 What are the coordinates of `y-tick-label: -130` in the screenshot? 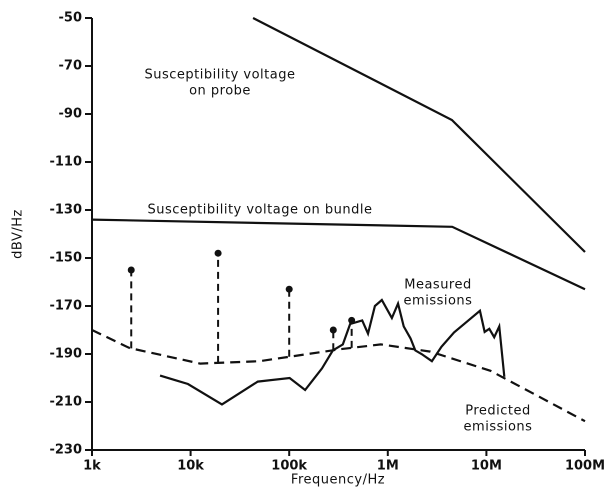 It's located at (65, 210).